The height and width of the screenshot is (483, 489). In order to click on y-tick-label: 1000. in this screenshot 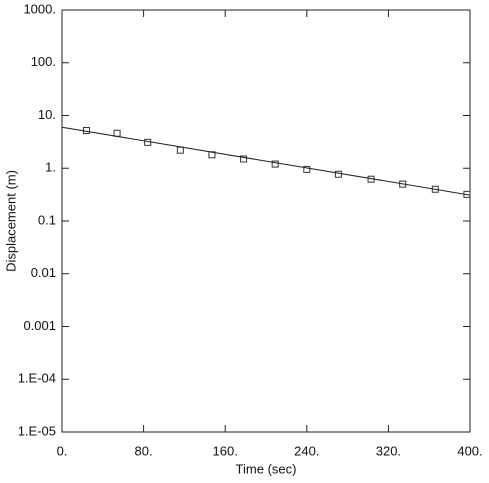, I will do `click(39, 8)`.